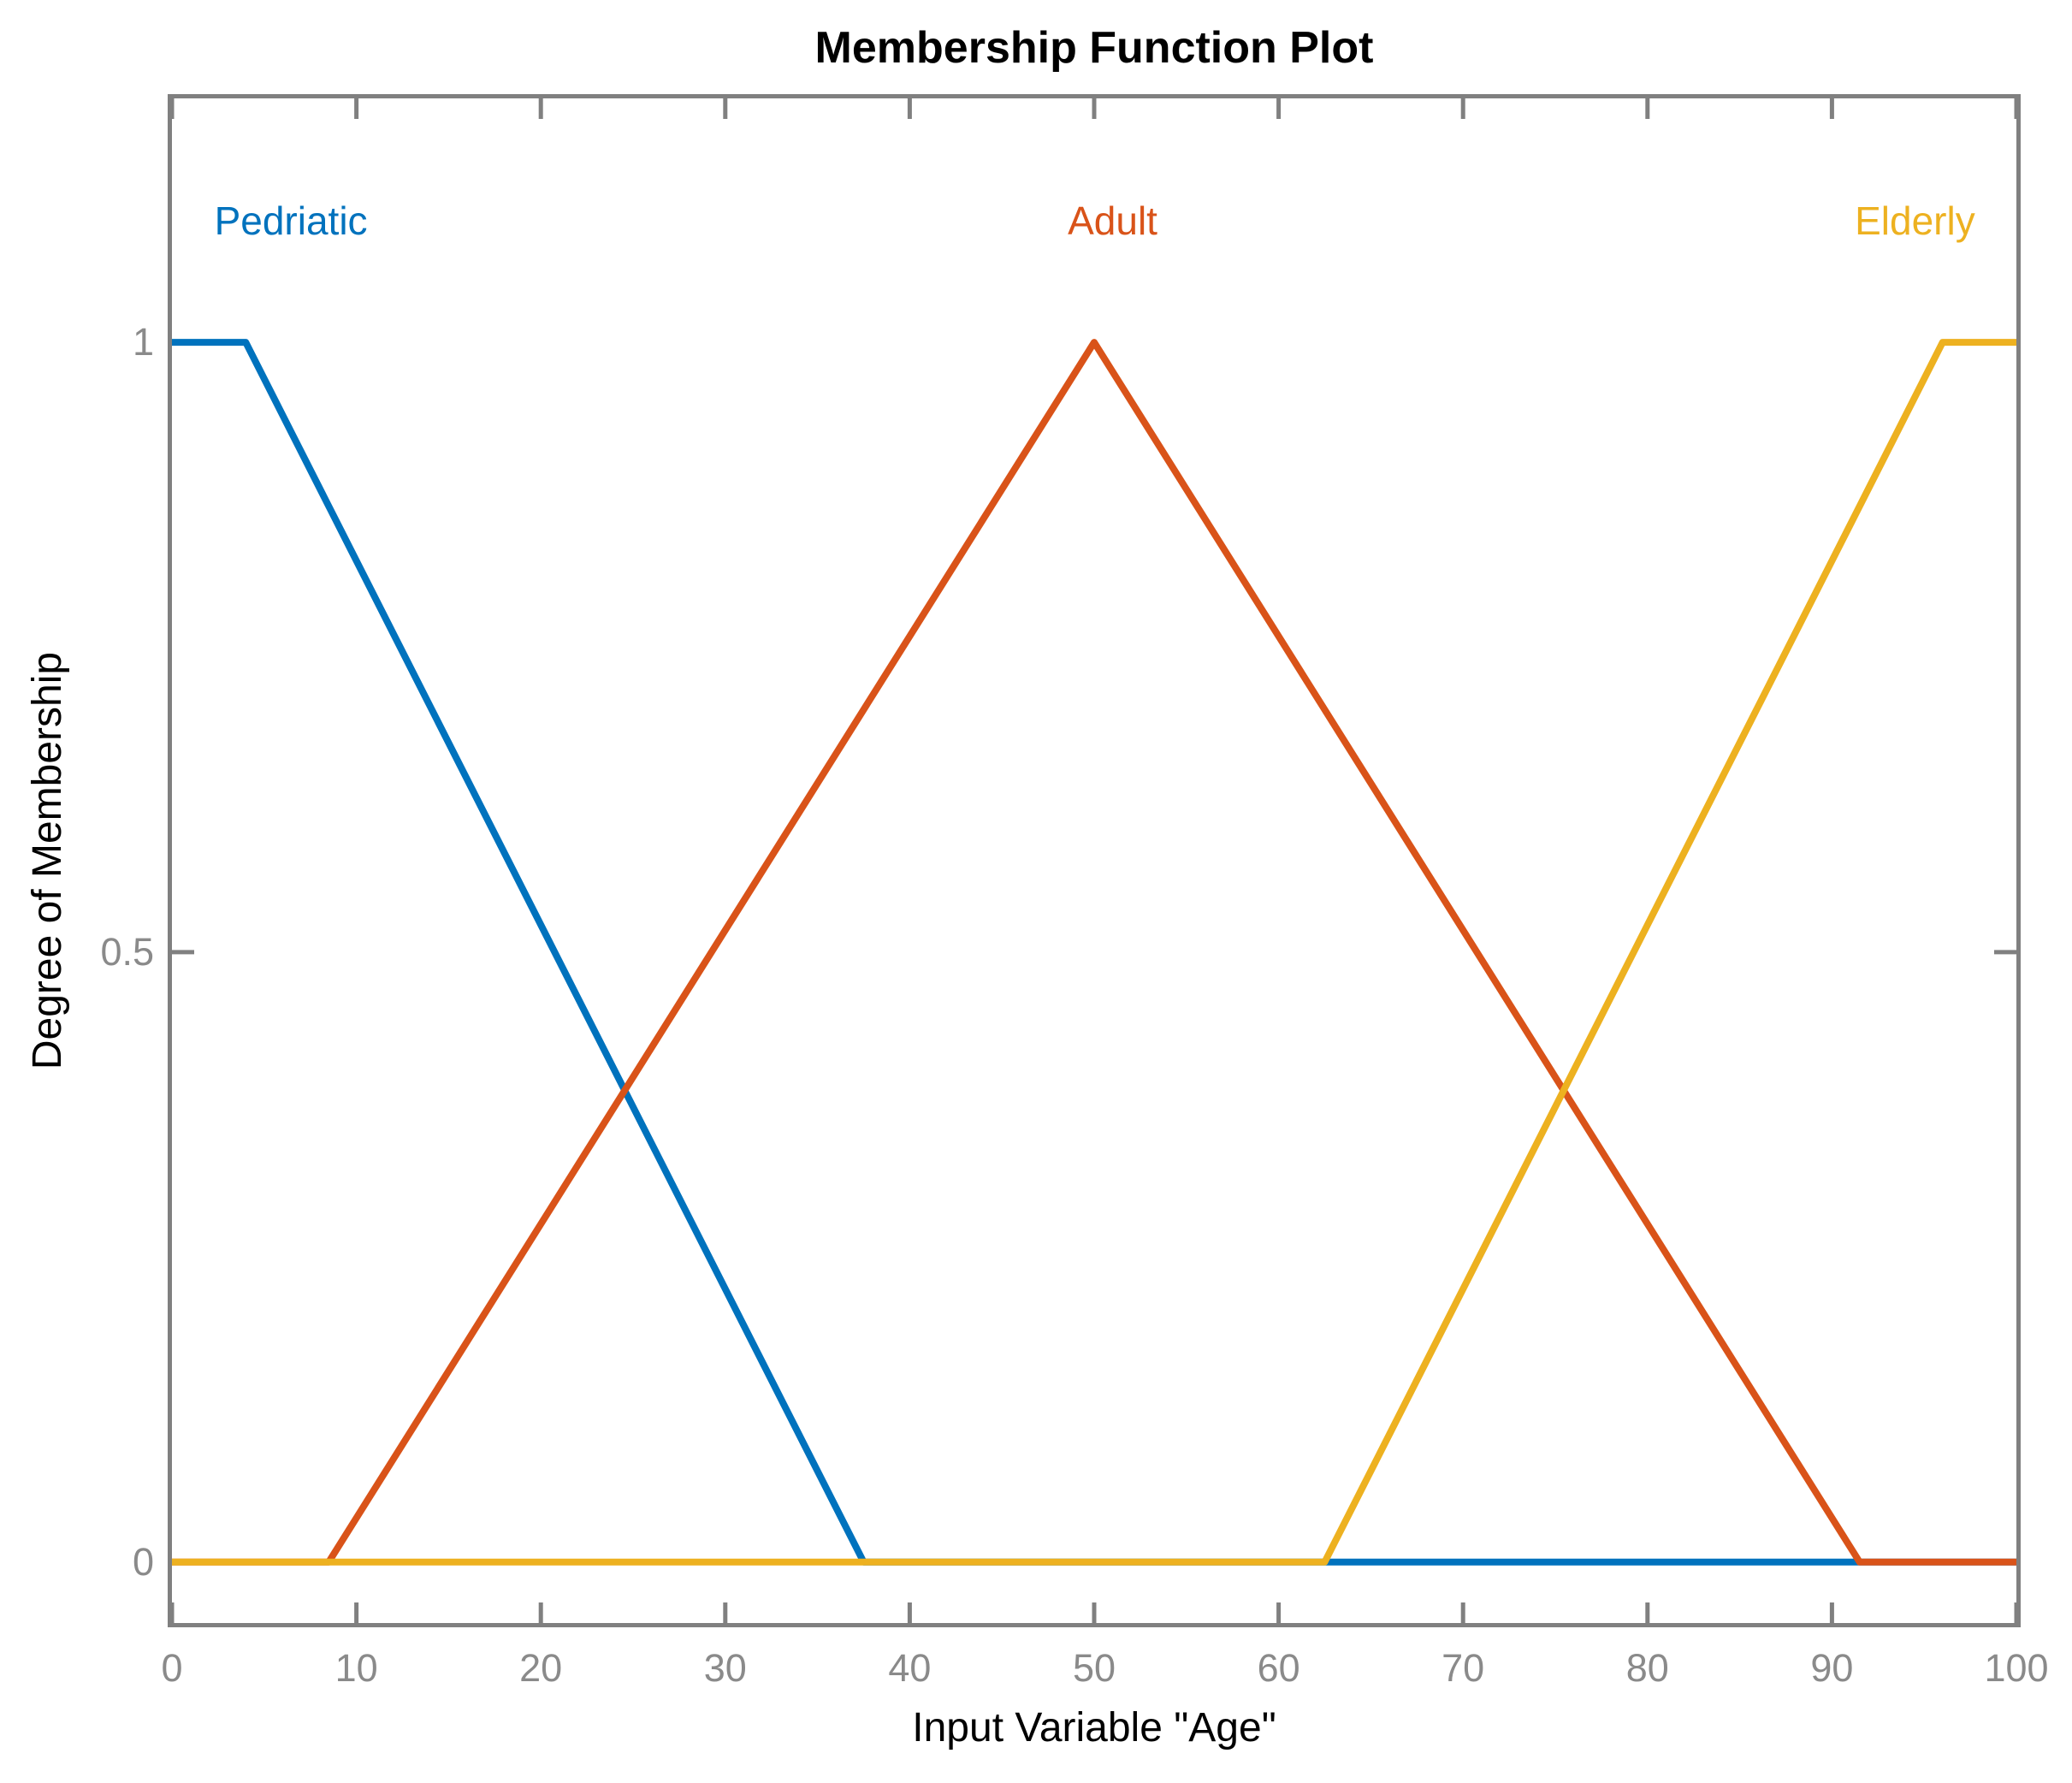  I want to click on x-tick-label-100: 100, so click(2016, 1668).